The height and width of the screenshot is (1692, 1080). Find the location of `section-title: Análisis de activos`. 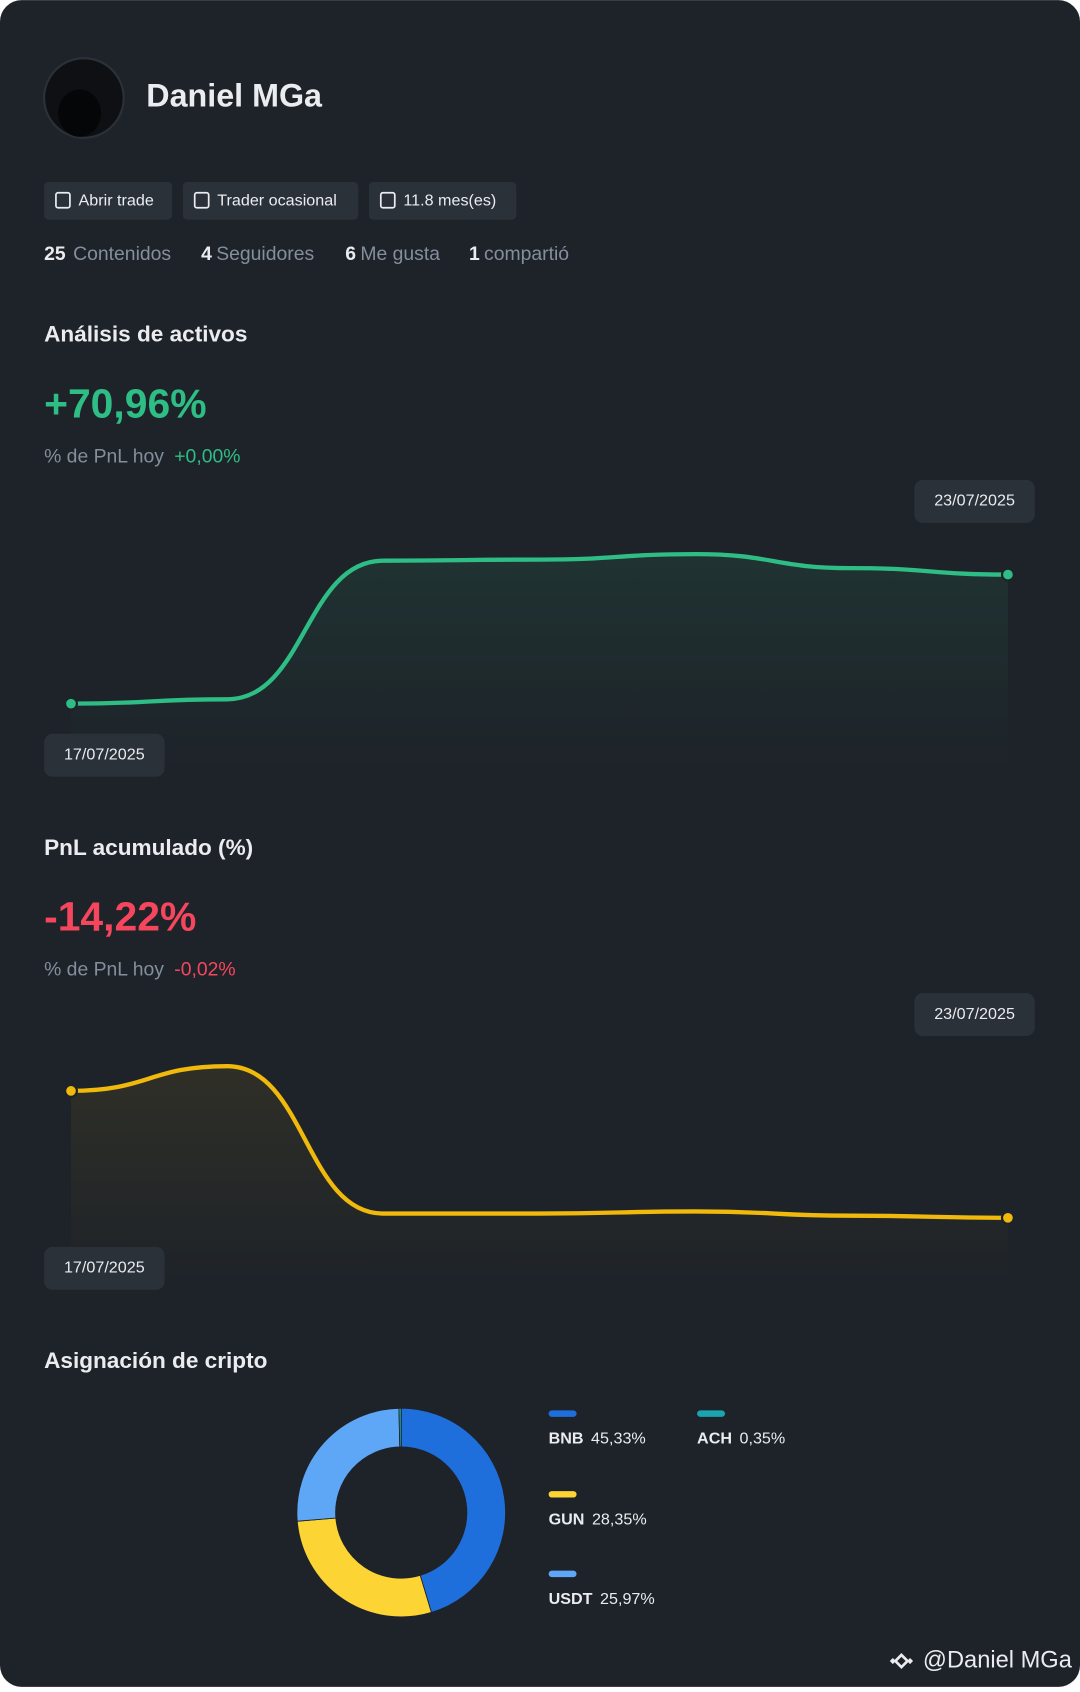

section-title: Análisis de activos is located at coordinates (145, 334).